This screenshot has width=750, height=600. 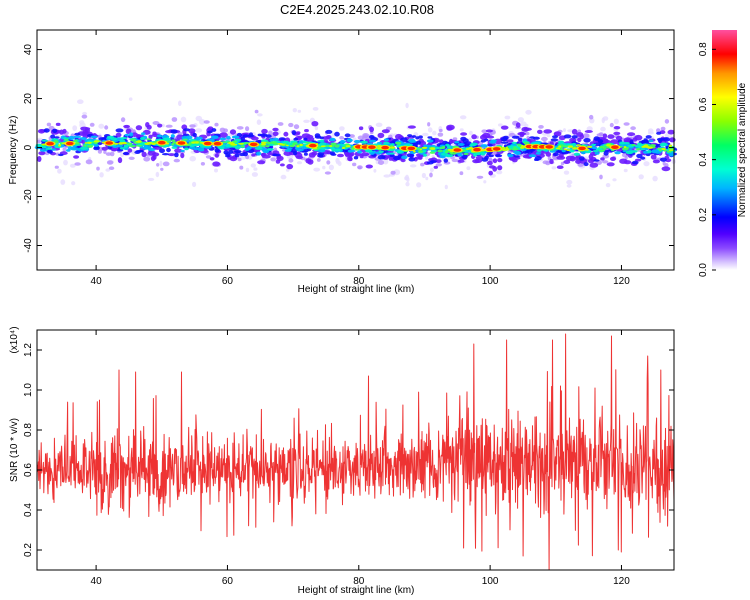 I want to click on spectrogram-y-tick-label: 20, so click(x=28, y=99).